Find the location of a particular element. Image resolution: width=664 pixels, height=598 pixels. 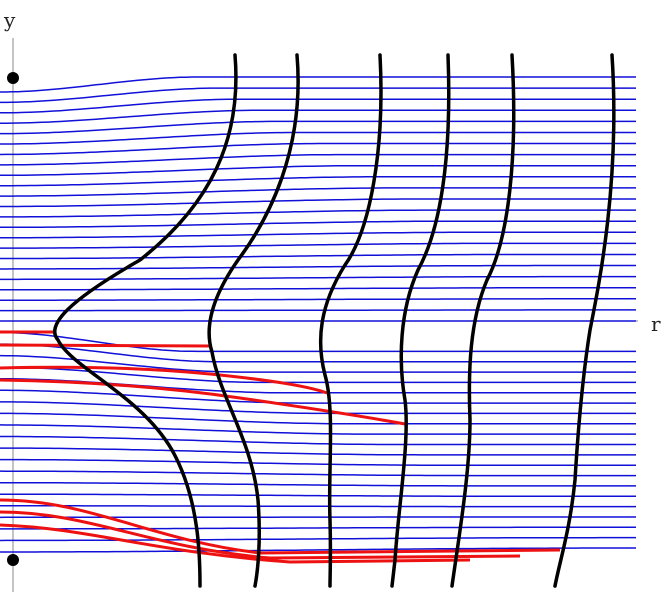

r-axis-label: r is located at coordinates (656, 324).